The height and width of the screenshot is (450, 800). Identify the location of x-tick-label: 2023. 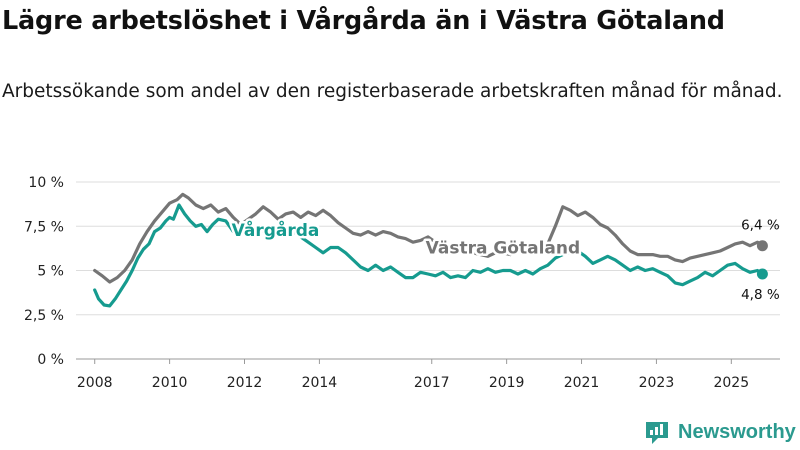
(657, 383).